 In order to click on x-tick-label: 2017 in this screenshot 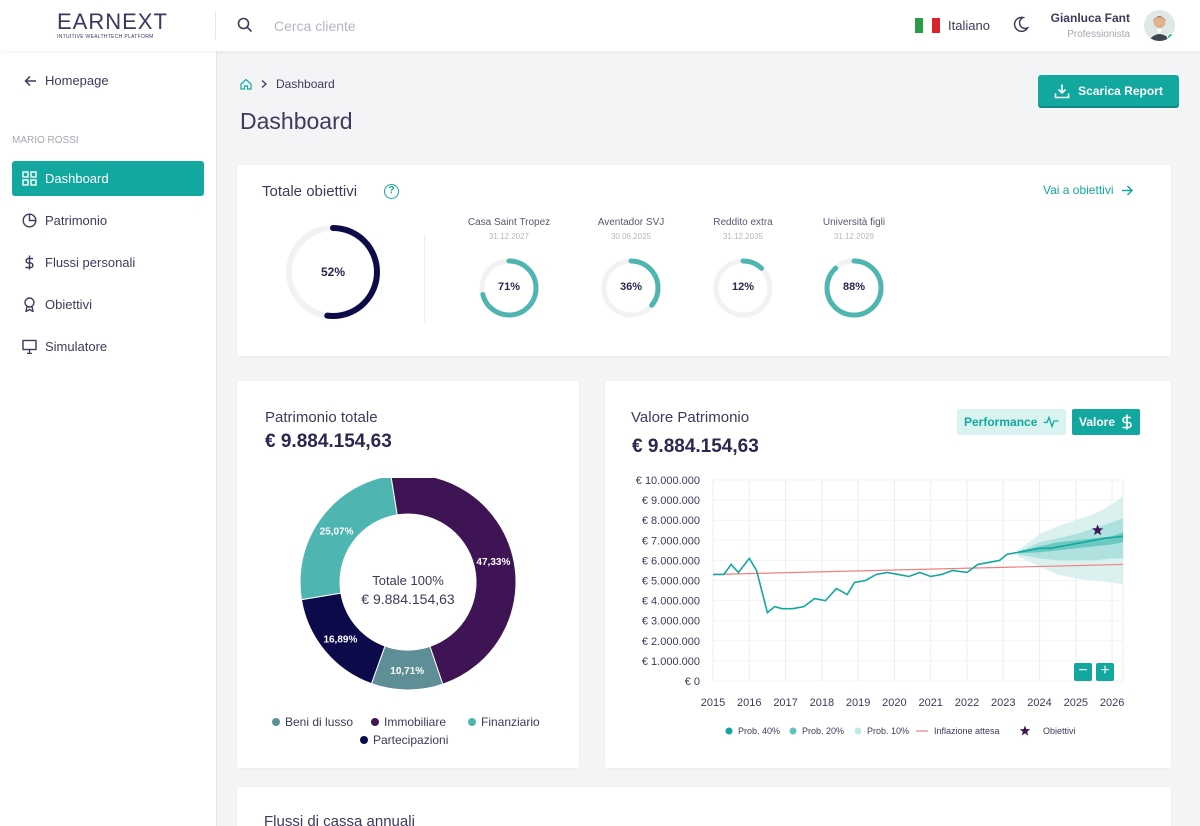, I will do `click(785, 703)`.